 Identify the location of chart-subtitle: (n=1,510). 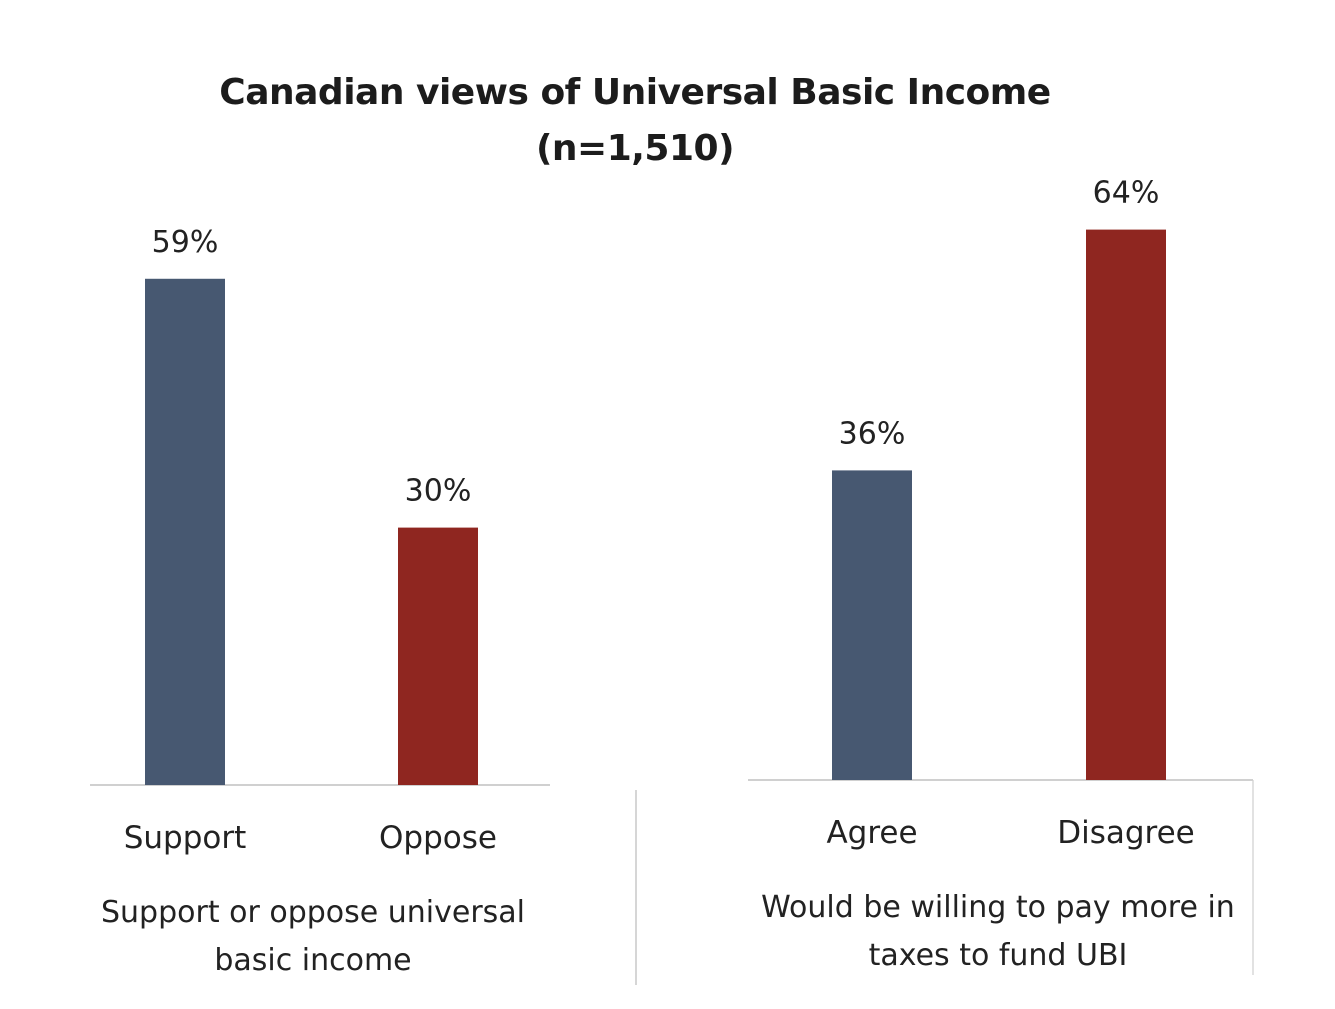
(635, 148).